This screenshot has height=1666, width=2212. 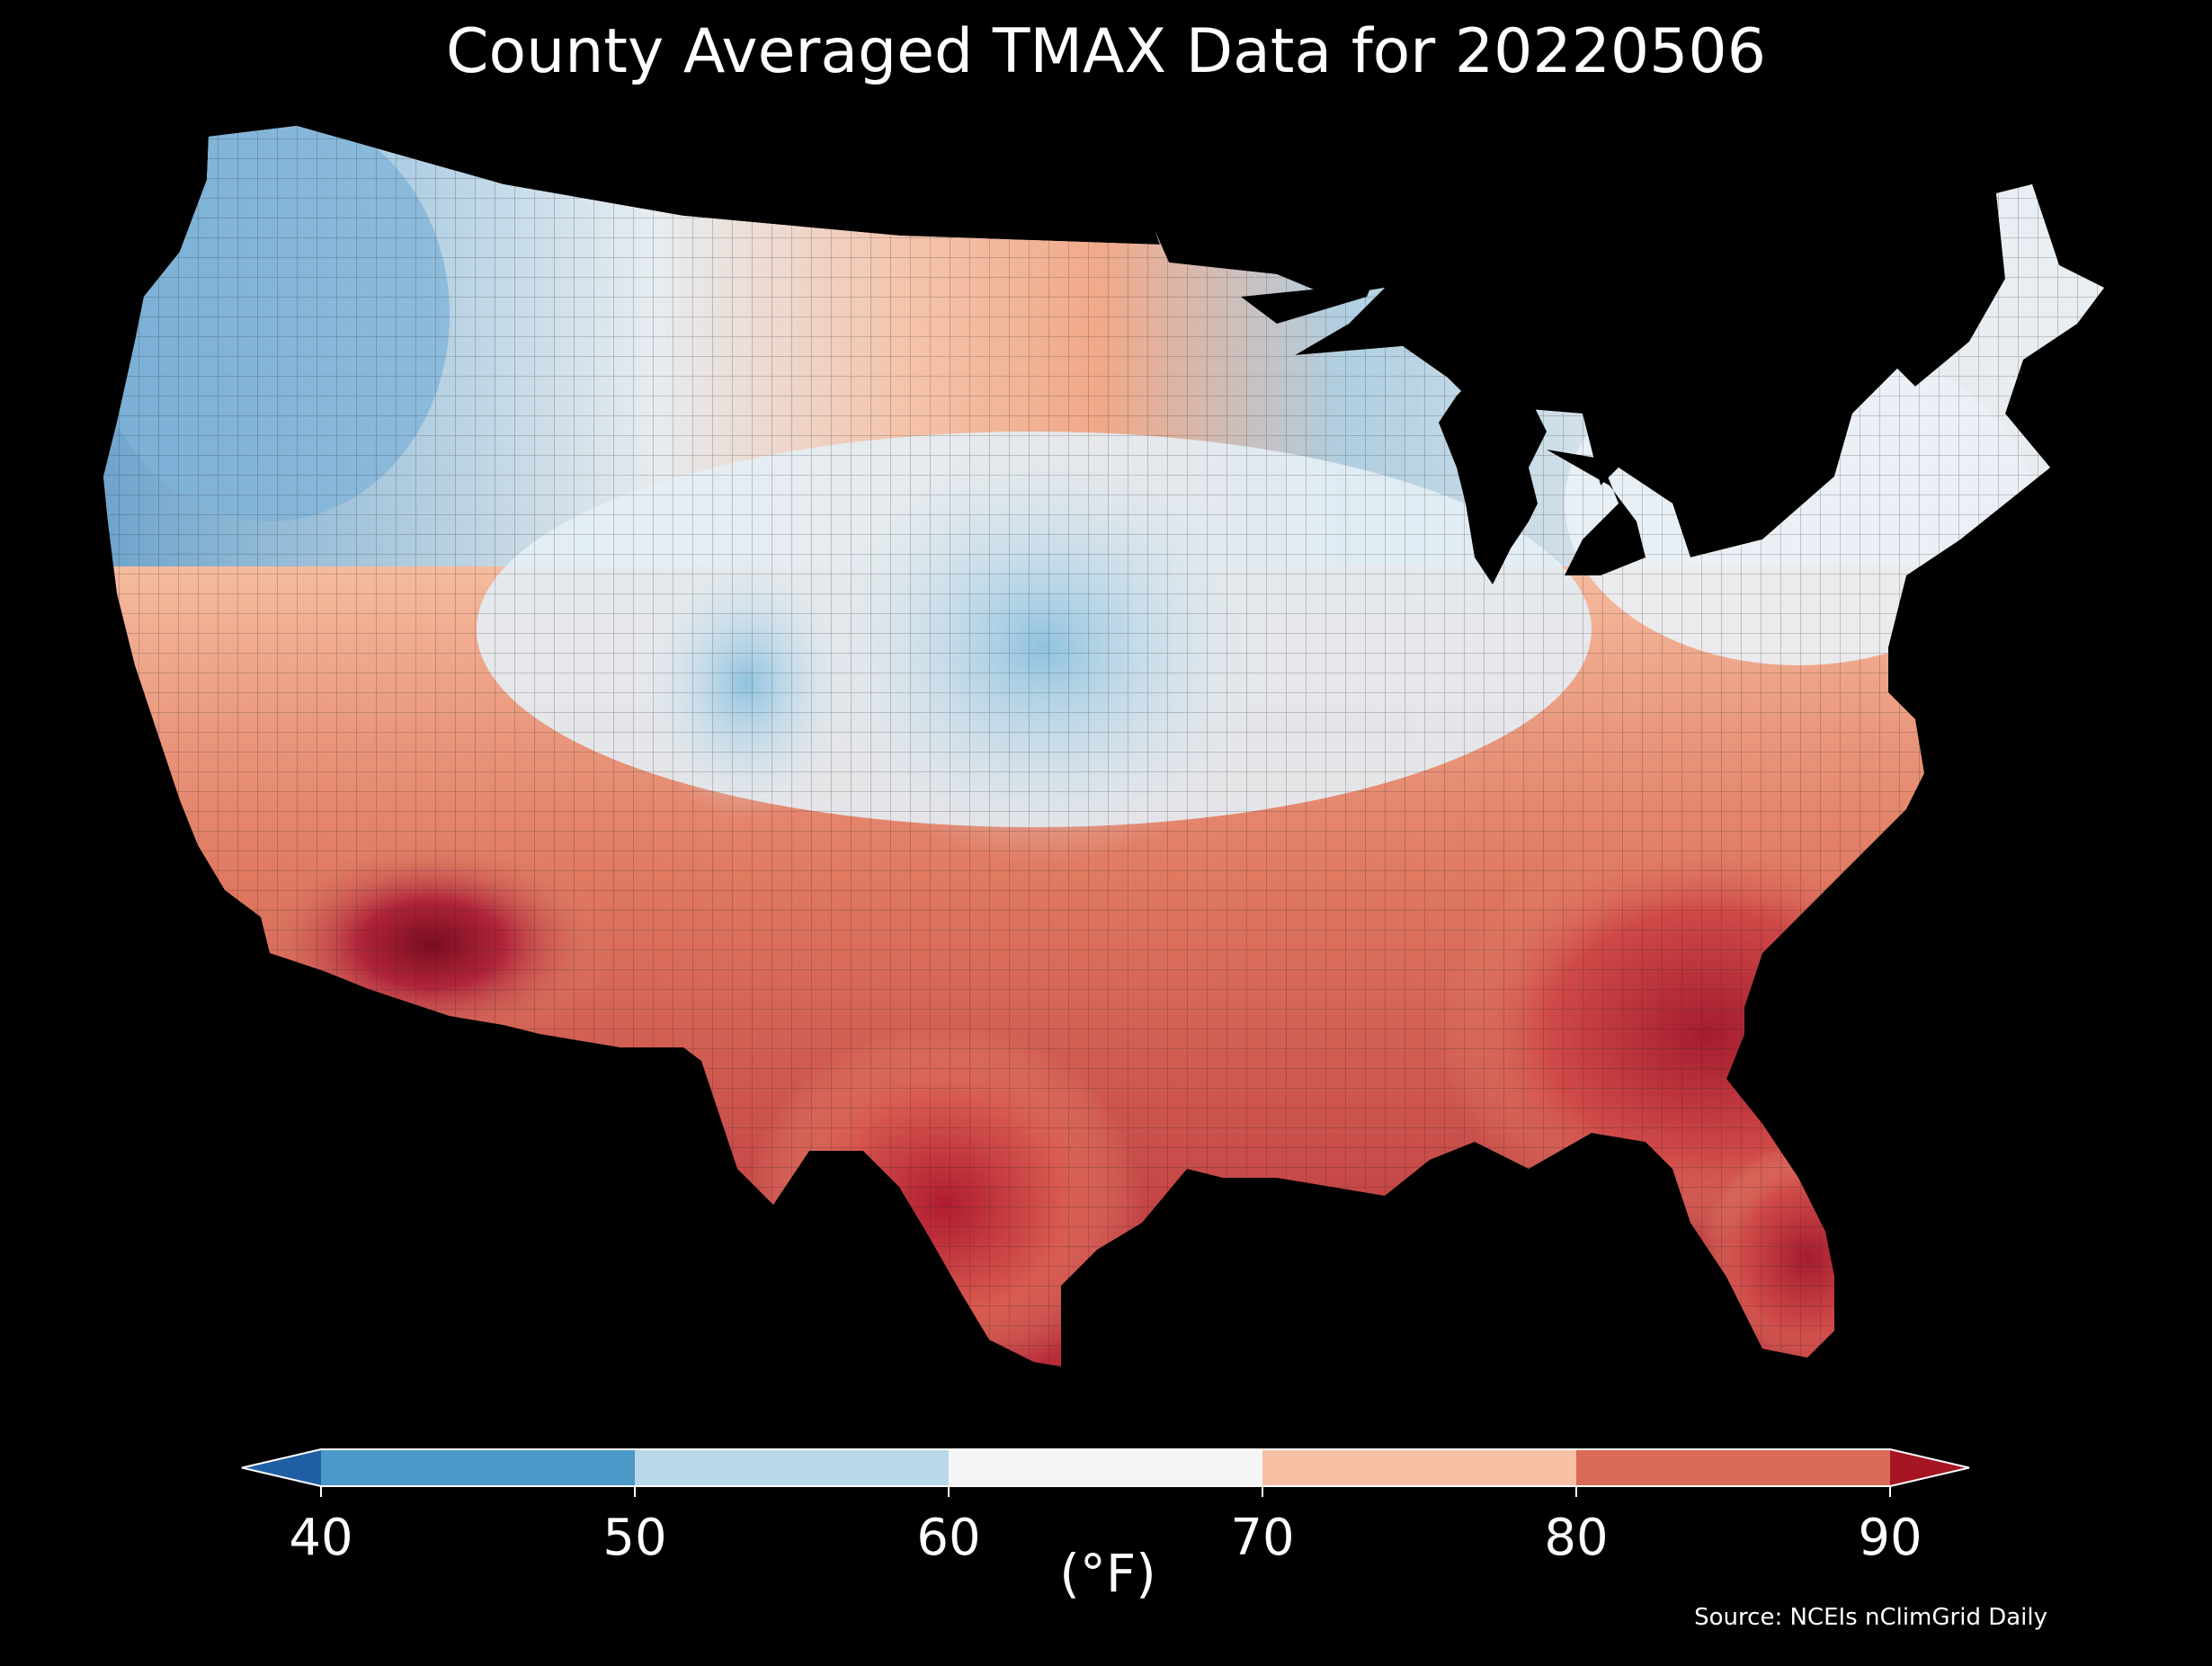 I want to click on colorbar-tick-label: 80, so click(x=1576, y=1538).